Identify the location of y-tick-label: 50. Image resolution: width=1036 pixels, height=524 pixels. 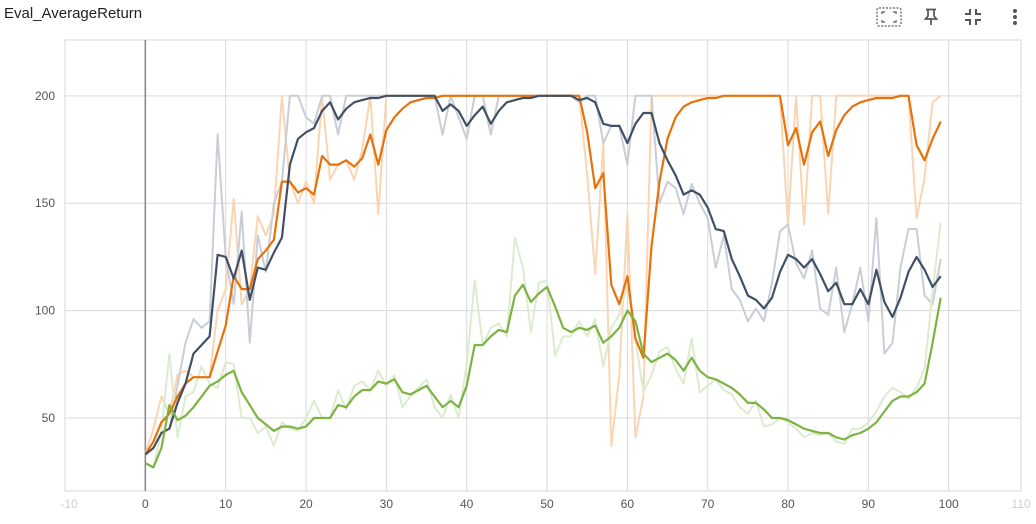
(49, 418).